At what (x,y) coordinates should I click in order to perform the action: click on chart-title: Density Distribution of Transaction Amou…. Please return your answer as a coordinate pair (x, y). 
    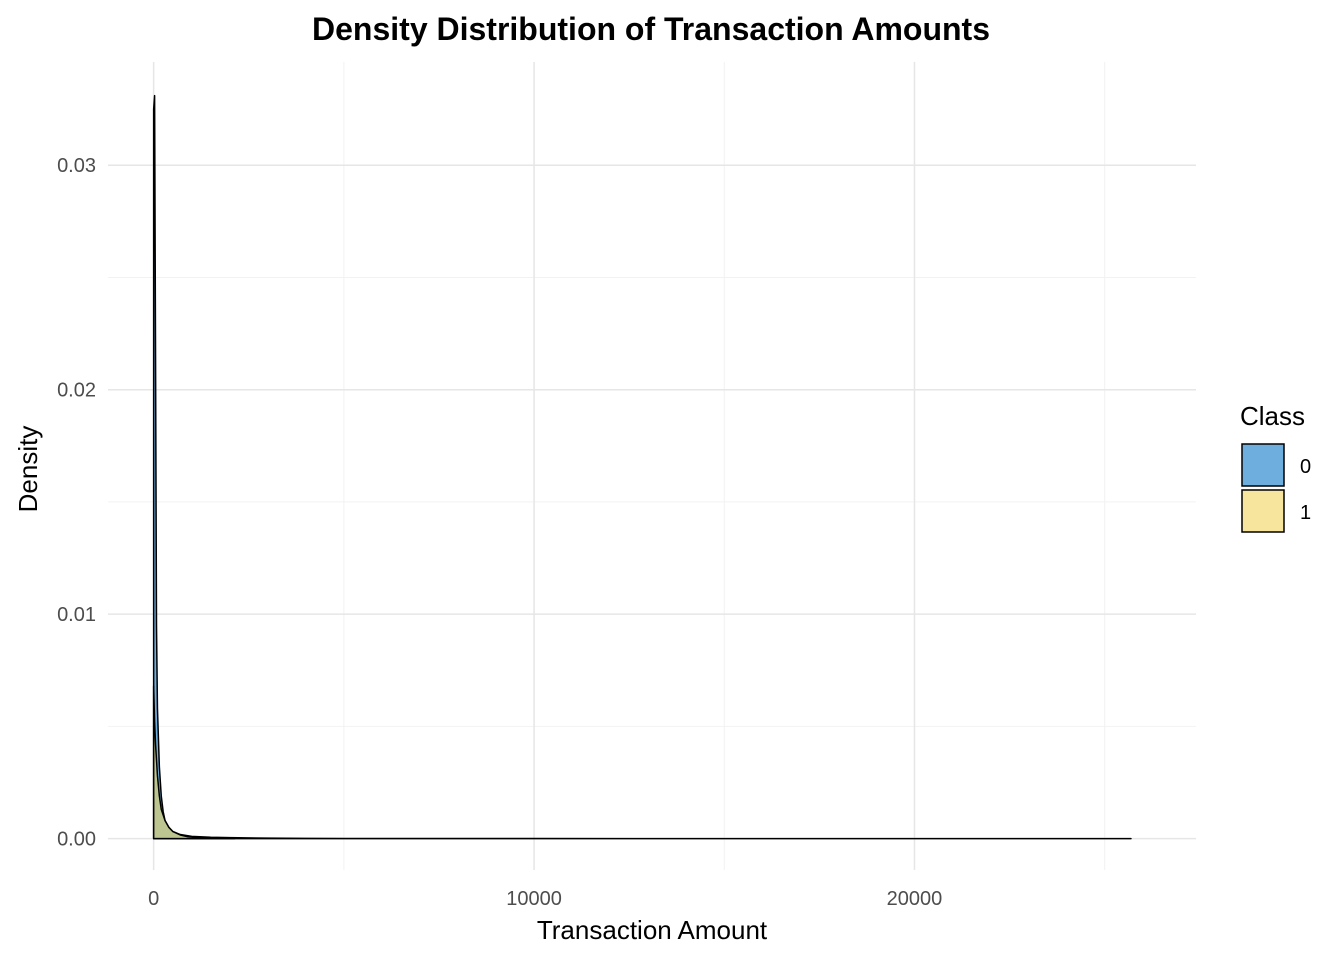
    Looking at the image, I should click on (651, 29).